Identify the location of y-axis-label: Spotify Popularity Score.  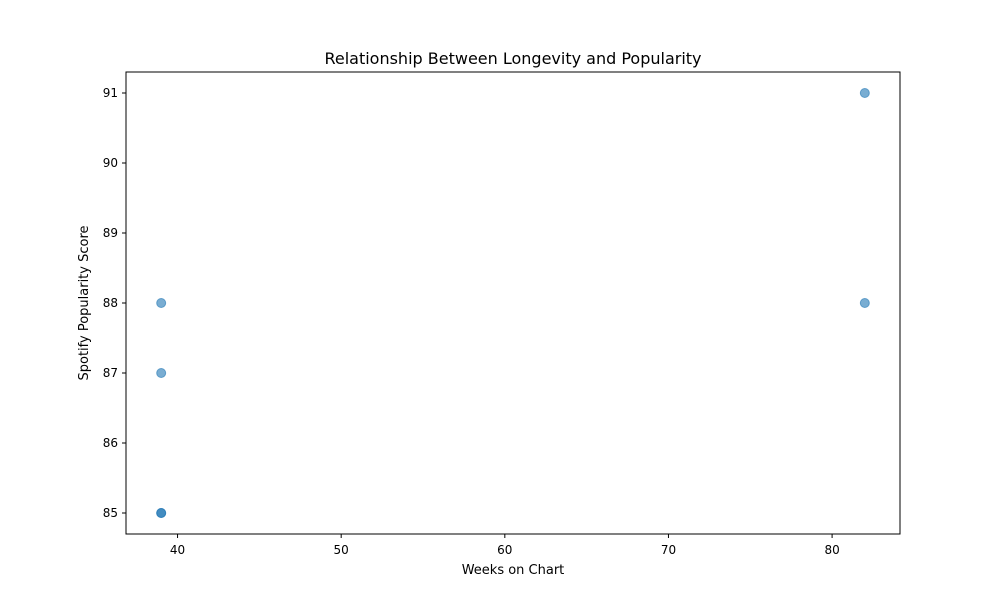
(84, 302).